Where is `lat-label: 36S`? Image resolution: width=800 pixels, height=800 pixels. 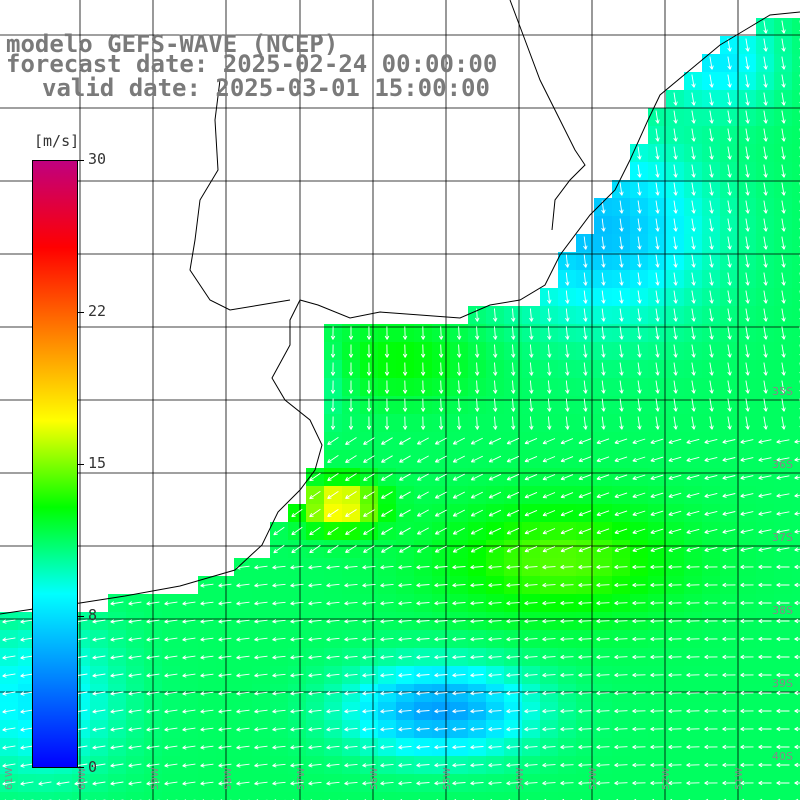
lat-label: 36S is located at coordinates (782, 464).